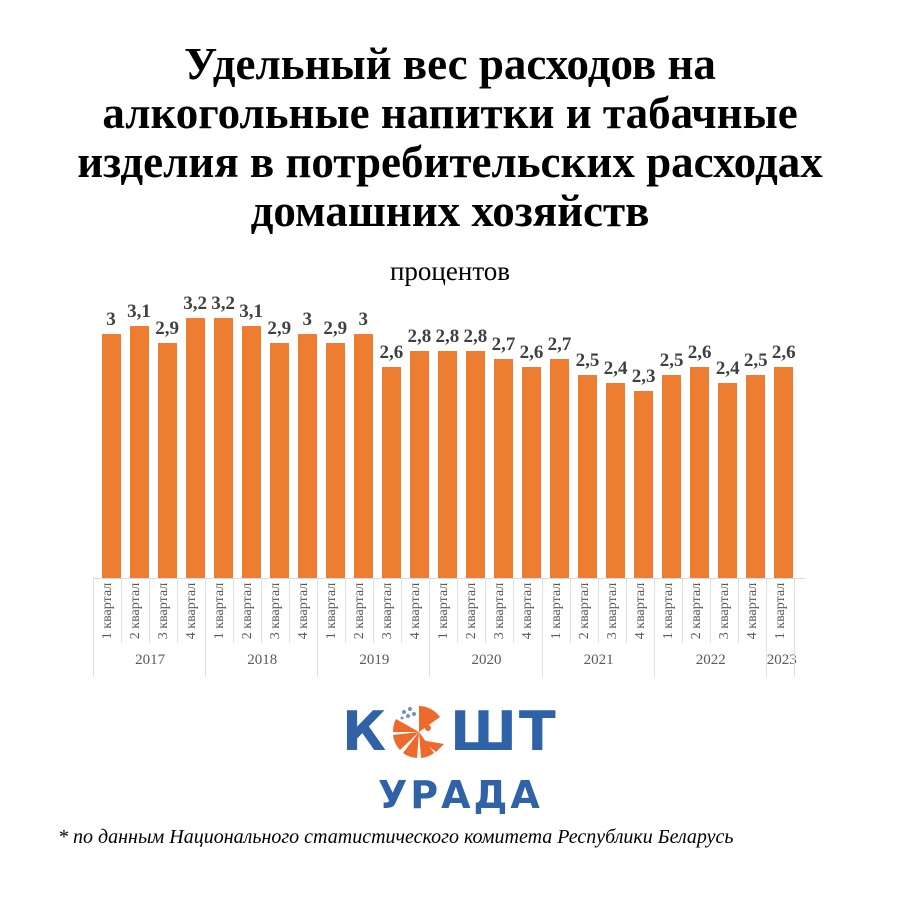 The image size is (900, 899). What do you see at coordinates (450, 211) in the screenshot?
I see `title-line: домашних хозяйств` at bounding box center [450, 211].